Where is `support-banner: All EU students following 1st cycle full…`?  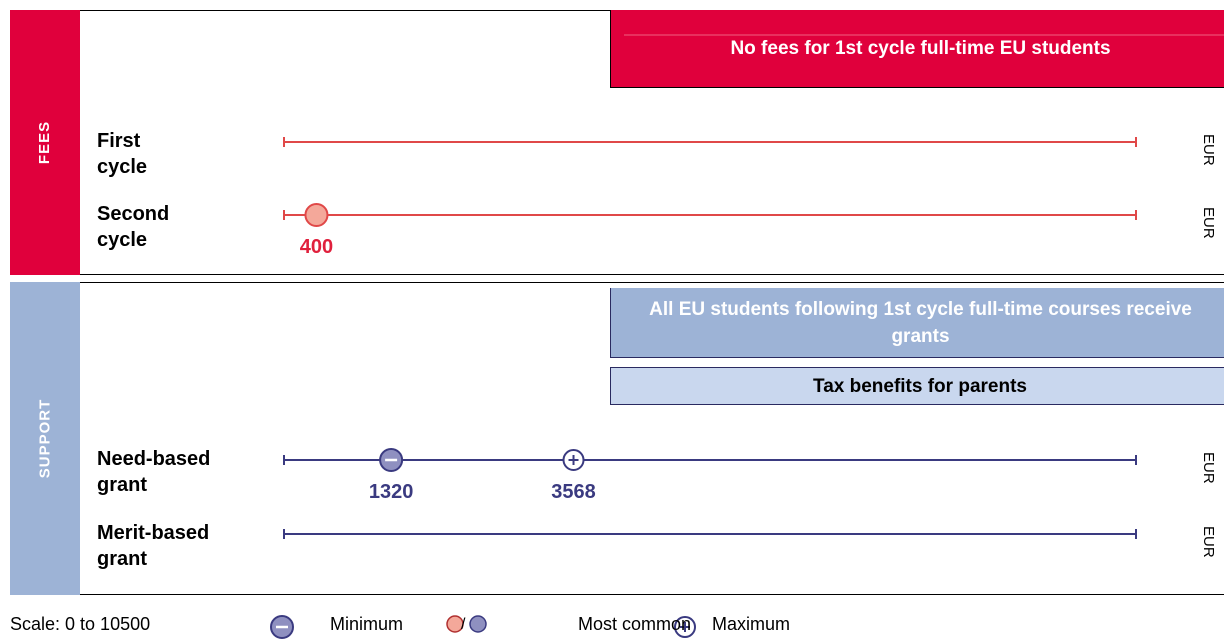 support-banner: All EU students following 1st cycle full… is located at coordinates (917, 323).